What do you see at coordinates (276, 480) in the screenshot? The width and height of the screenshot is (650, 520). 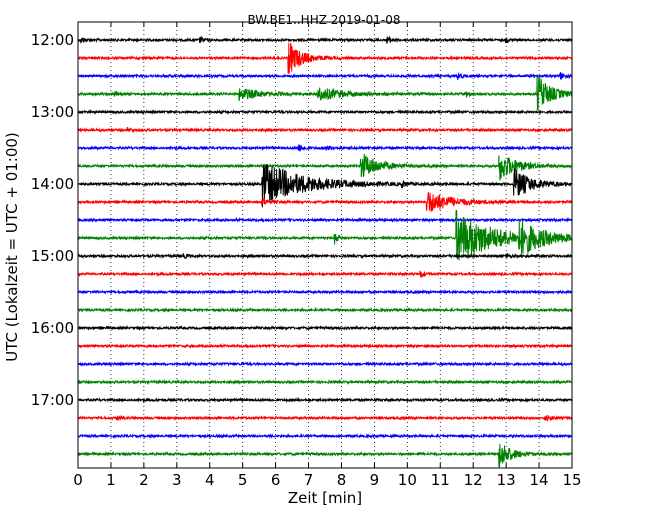 I see `x-tick-label: 6` at bounding box center [276, 480].